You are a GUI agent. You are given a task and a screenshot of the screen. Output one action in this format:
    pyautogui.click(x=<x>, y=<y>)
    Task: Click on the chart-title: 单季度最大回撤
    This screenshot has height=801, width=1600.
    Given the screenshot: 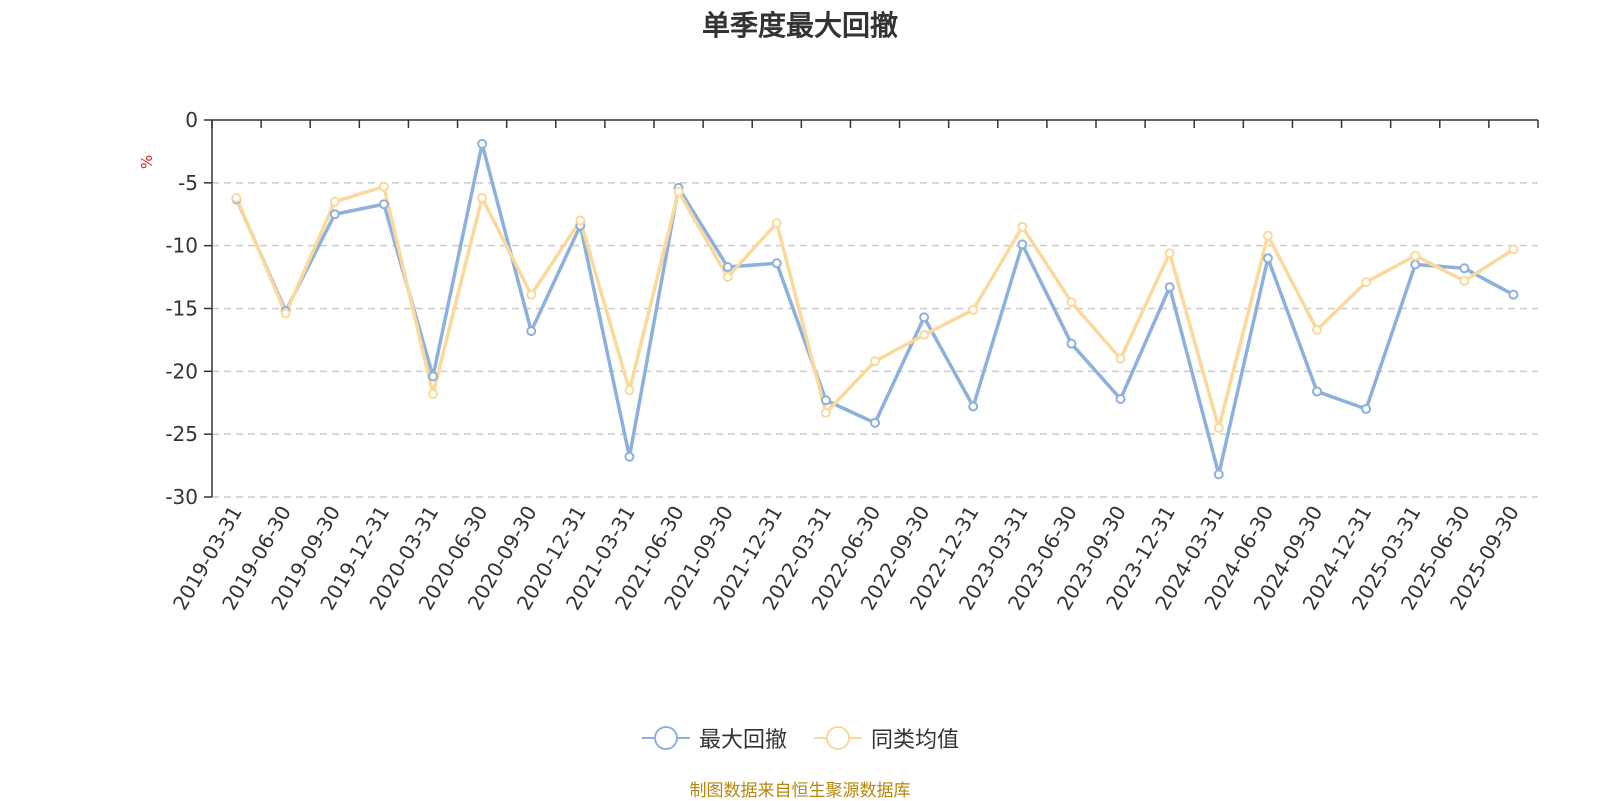 What is the action you would take?
    pyautogui.click(x=799, y=25)
    